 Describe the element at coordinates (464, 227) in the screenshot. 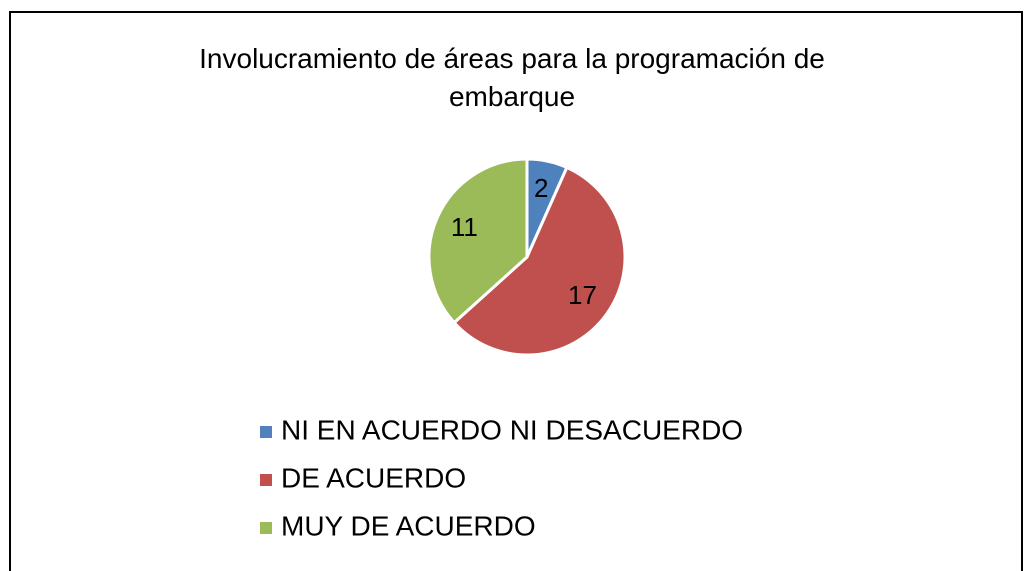

I see `data-label: 11` at that location.